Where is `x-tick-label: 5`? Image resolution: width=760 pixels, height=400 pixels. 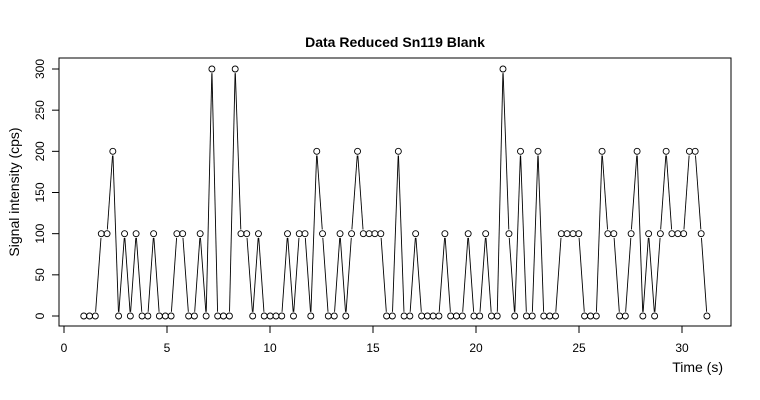 x-tick-label: 5 is located at coordinates (167, 348).